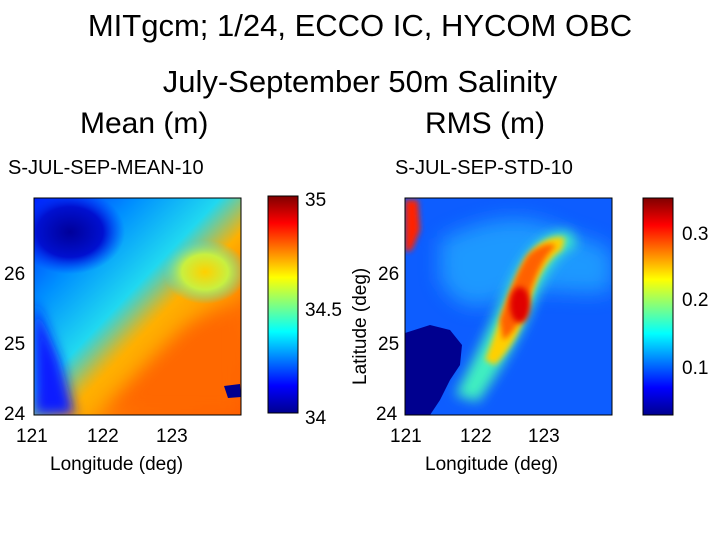 The height and width of the screenshot is (540, 720). What do you see at coordinates (79, 236) in the screenshot?
I see `mean-cold-water` at bounding box center [79, 236].